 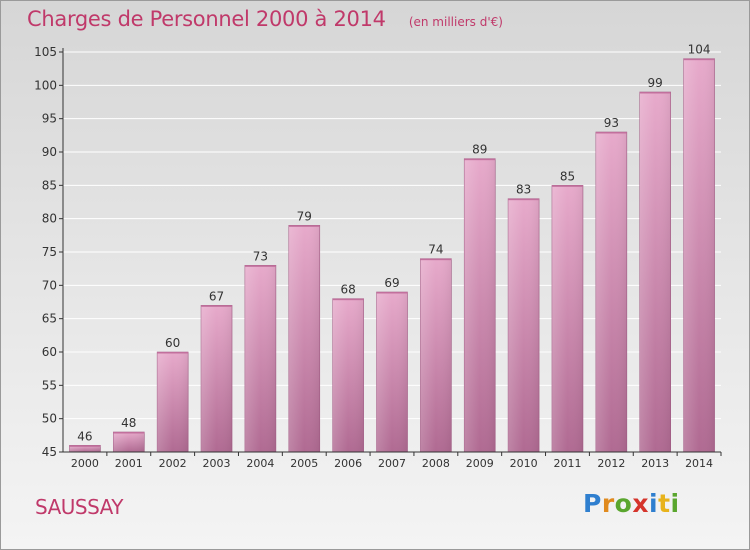 I want to click on data-label: 89, so click(x=479, y=150).